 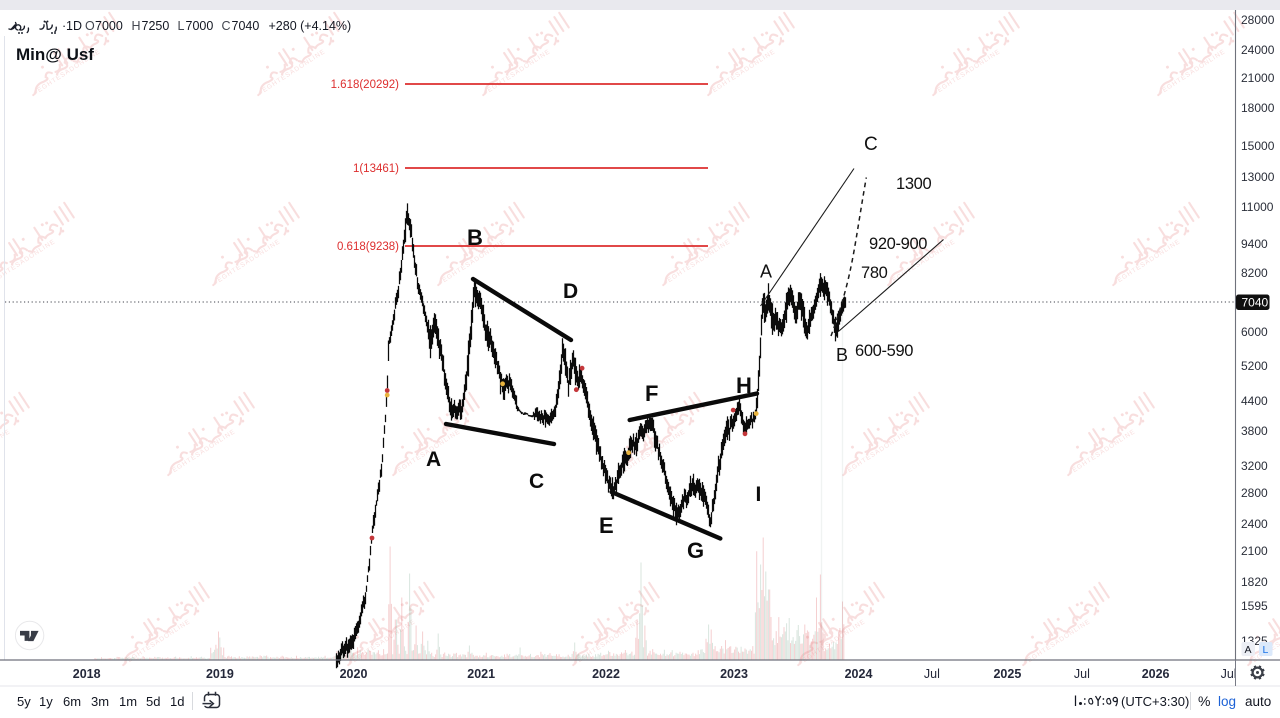 I want to click on svg-text: 5y, so click(x=24, y=701).